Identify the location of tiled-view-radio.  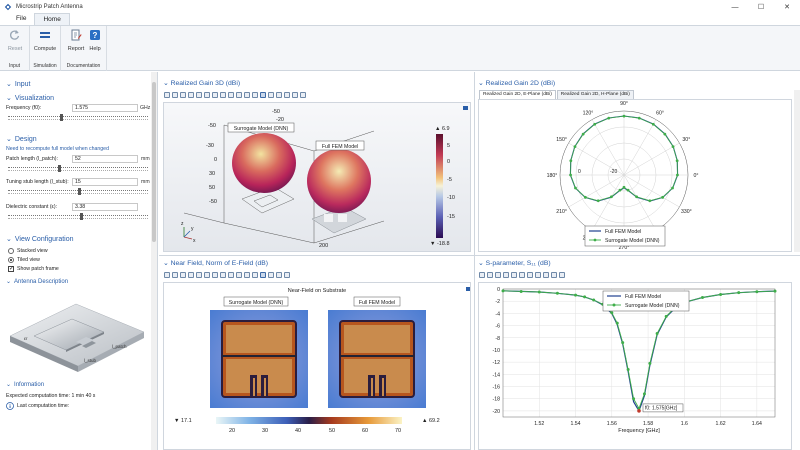
(11, 260).